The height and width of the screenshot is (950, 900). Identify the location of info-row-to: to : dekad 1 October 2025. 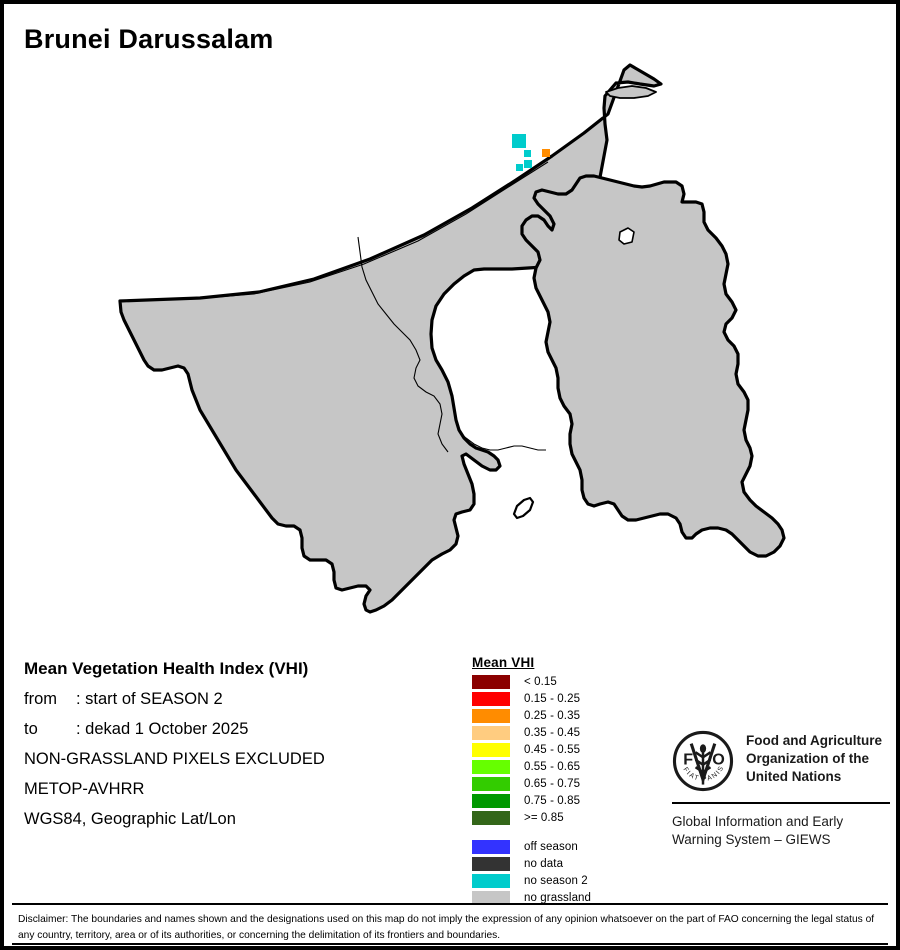
(239, 729).